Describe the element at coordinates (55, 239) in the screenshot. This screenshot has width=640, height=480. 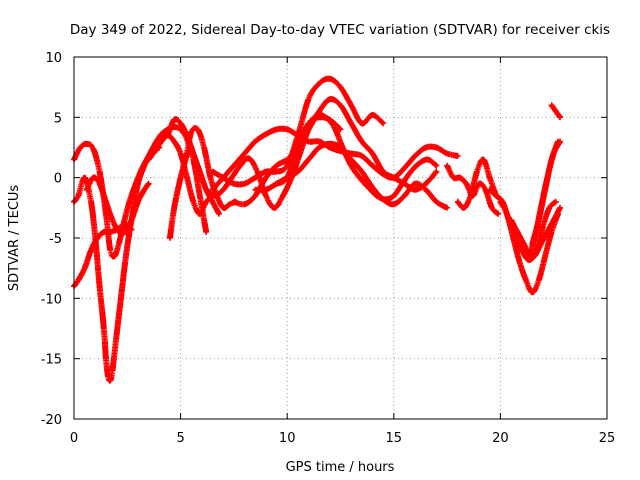
I see `y-tick-label: -5` at that location.